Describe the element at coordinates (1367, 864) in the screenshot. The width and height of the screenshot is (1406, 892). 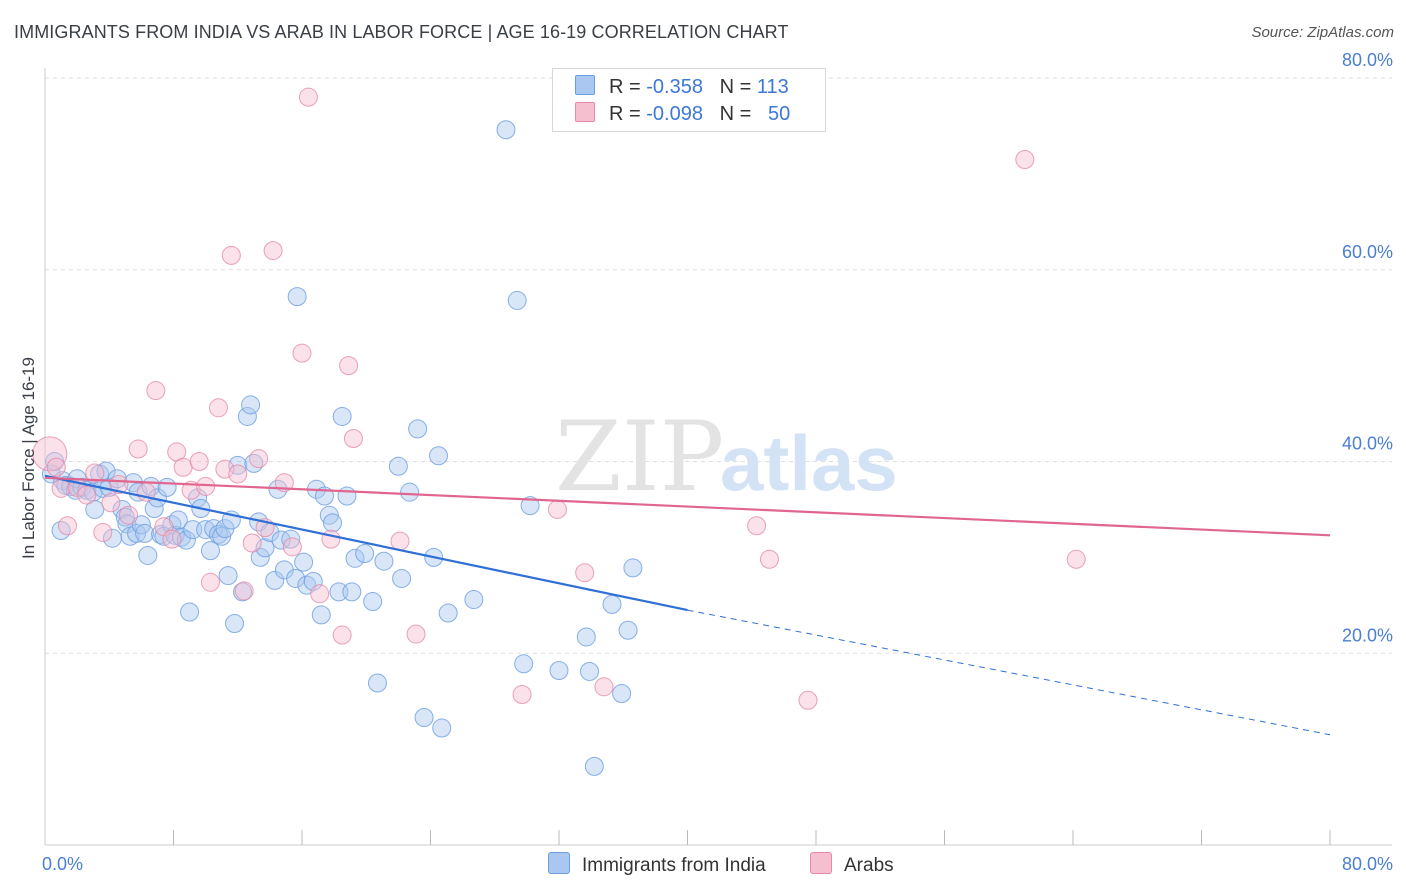
I see `x-tick-label-1: 80.0%` at that location.